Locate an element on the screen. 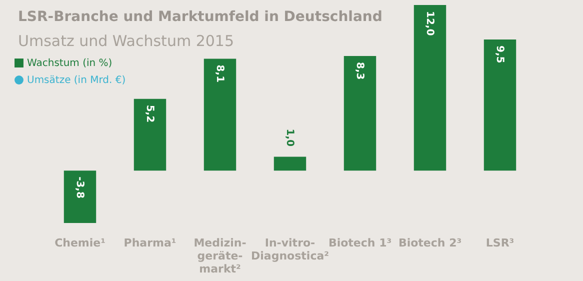  x-tick-label: In-vitro- Diagnostica² is located at coordinates (290, 249).